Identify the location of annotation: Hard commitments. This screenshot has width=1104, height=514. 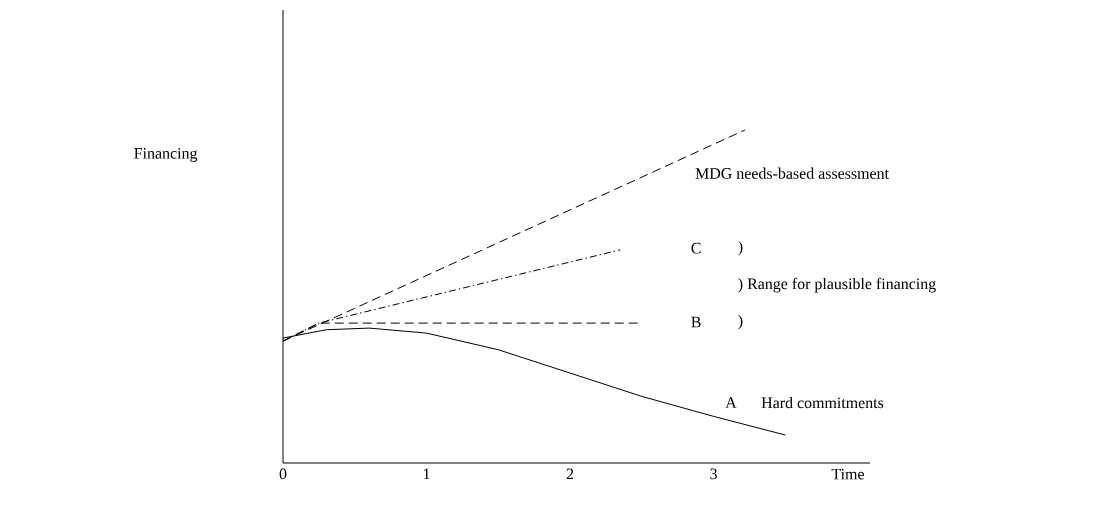
(822, 402).